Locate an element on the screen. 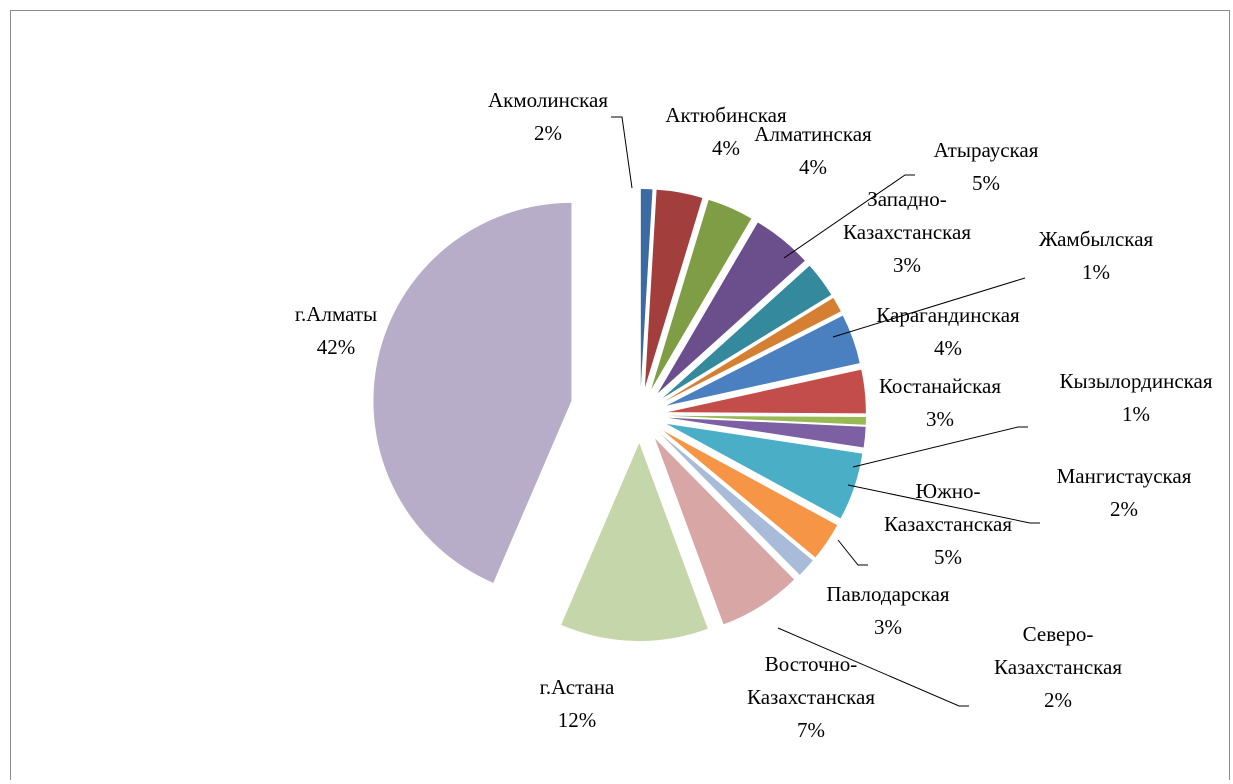 This screenshot has width=1233, height=784. slice-name: Южно- is located at coordinates (947, 491).